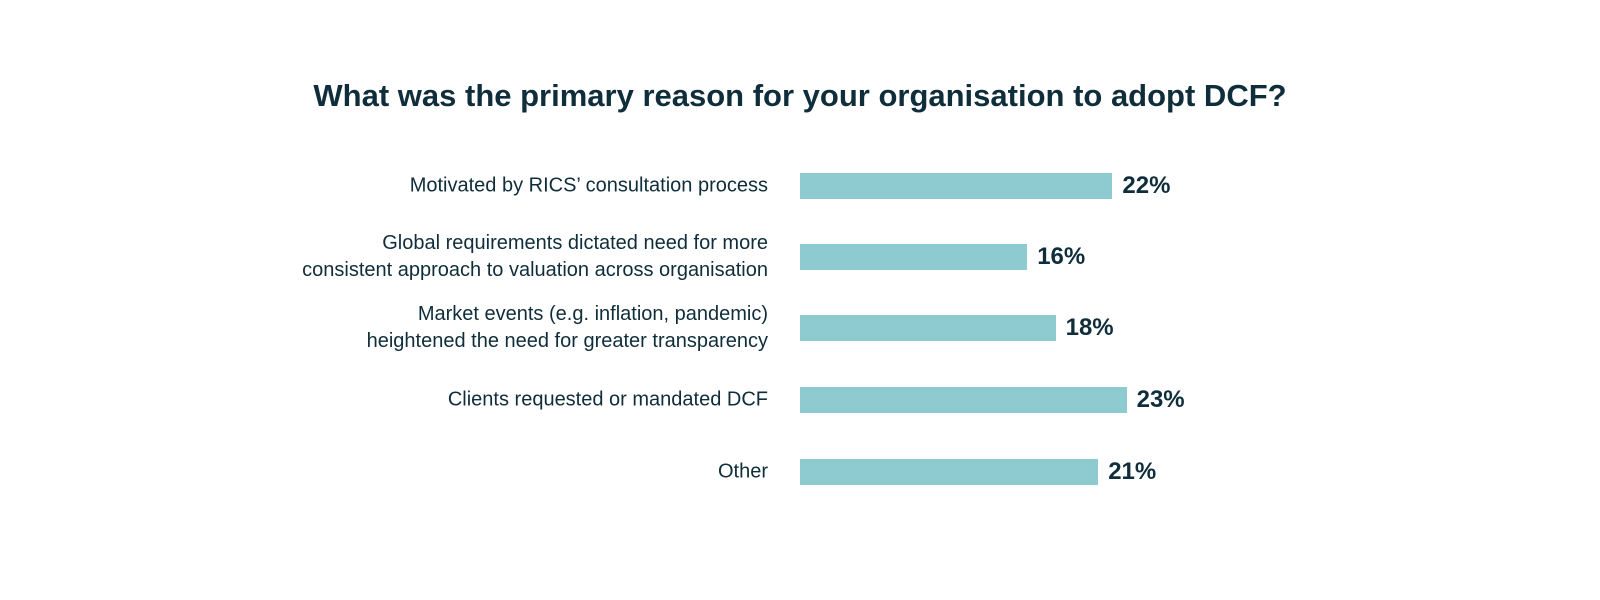 The height and width of the screenshot is (600, 1600). What do you see at coordinates (742, 471) in the screenshot?
I see `category-label: Other` at bounding box center [742, 471].